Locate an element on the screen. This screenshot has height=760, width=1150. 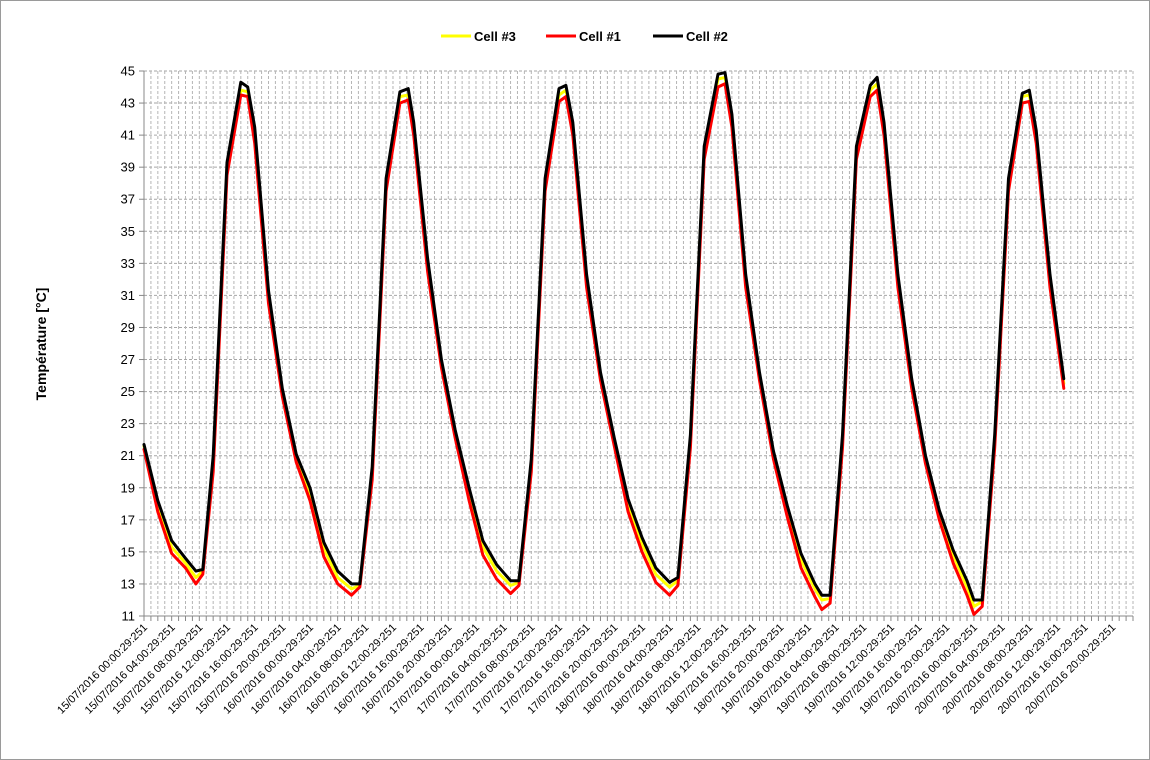
legend-label: Cell #1 is located at coordinates (600, 36).